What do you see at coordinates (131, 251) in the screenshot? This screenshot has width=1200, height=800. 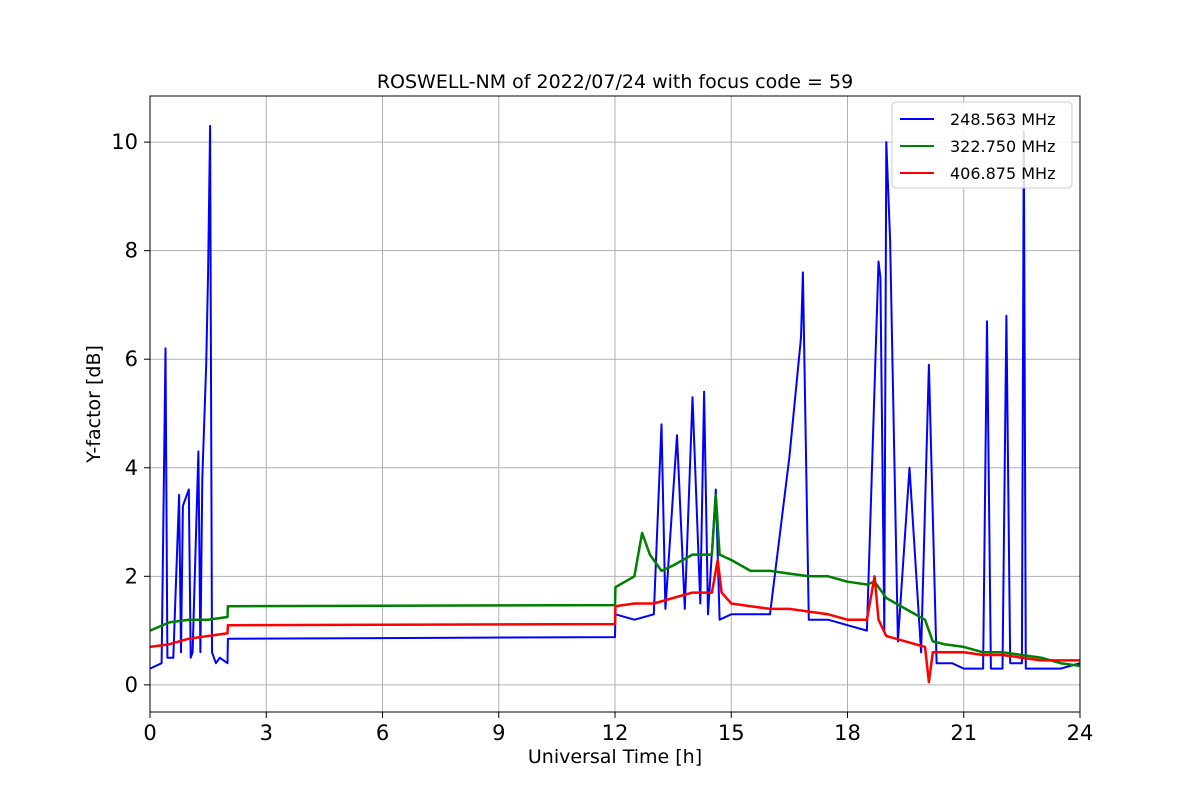 I see `y-tick-label: 8` at bounding box center [131, 251].